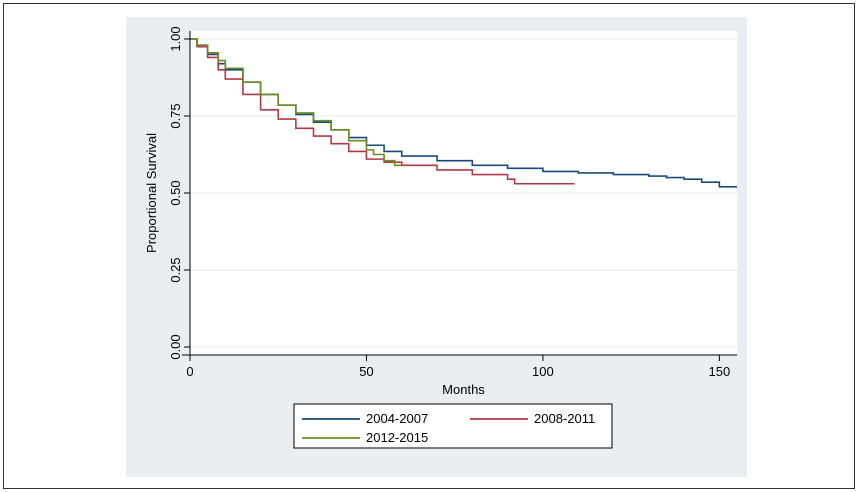 Image resolution: width=859 pixels, height=492 pixels. I want to click on x-ticks: 0 50 100 150, so click(458, 367).